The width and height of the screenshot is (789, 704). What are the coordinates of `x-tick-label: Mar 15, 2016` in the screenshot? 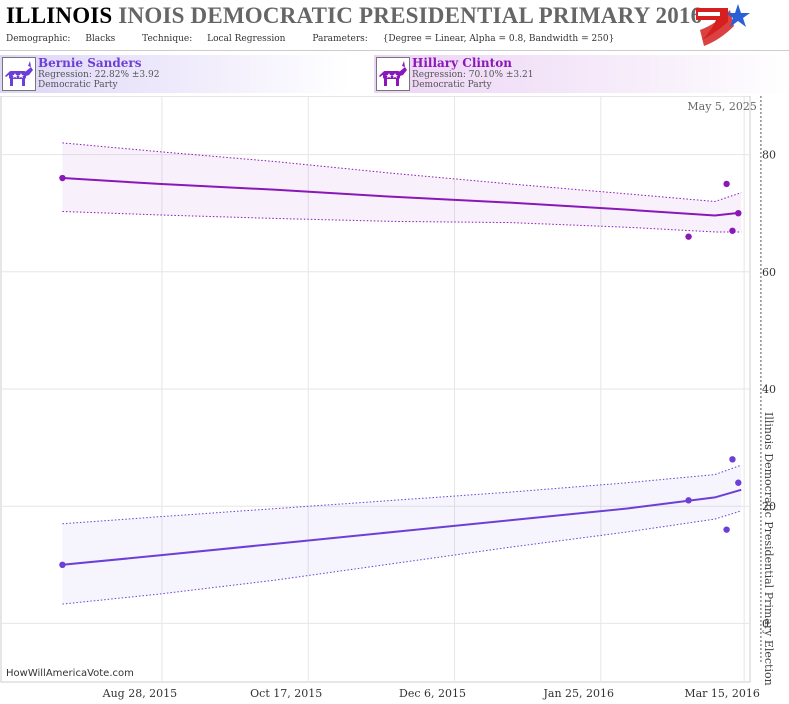 It's located at (722, 693).